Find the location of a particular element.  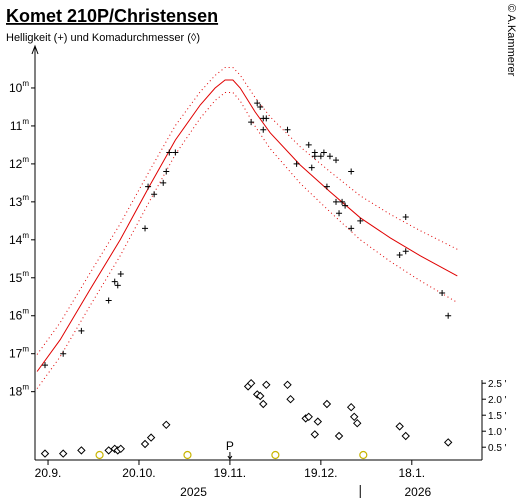

y-tick-label: 10m is located at coordinates (19, 87).